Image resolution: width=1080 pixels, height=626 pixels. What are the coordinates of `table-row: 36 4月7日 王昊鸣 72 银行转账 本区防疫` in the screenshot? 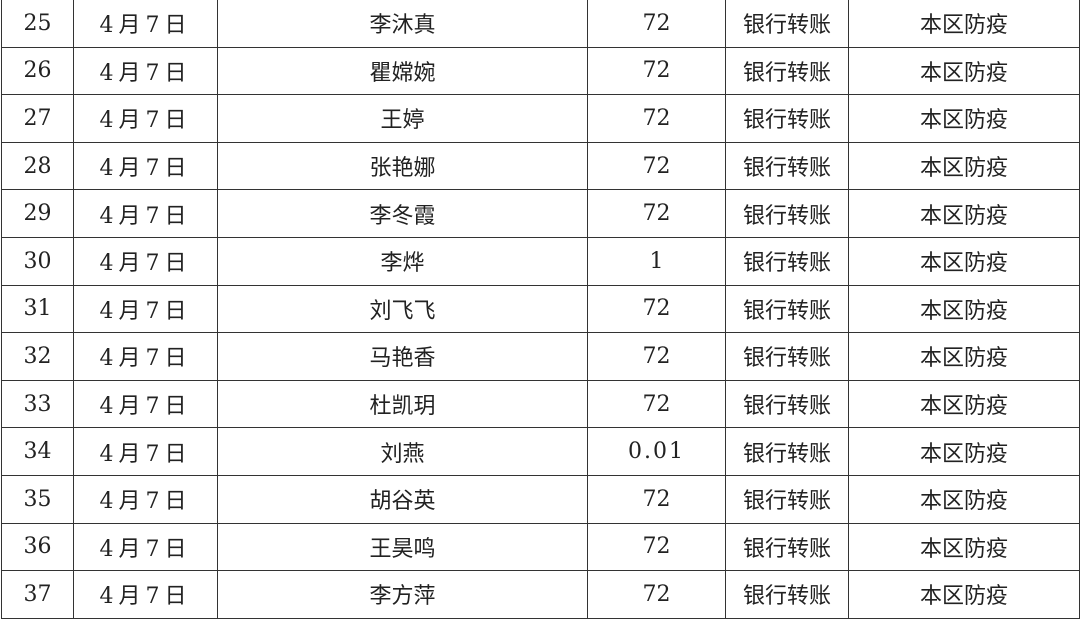 It's located at (540, 547).